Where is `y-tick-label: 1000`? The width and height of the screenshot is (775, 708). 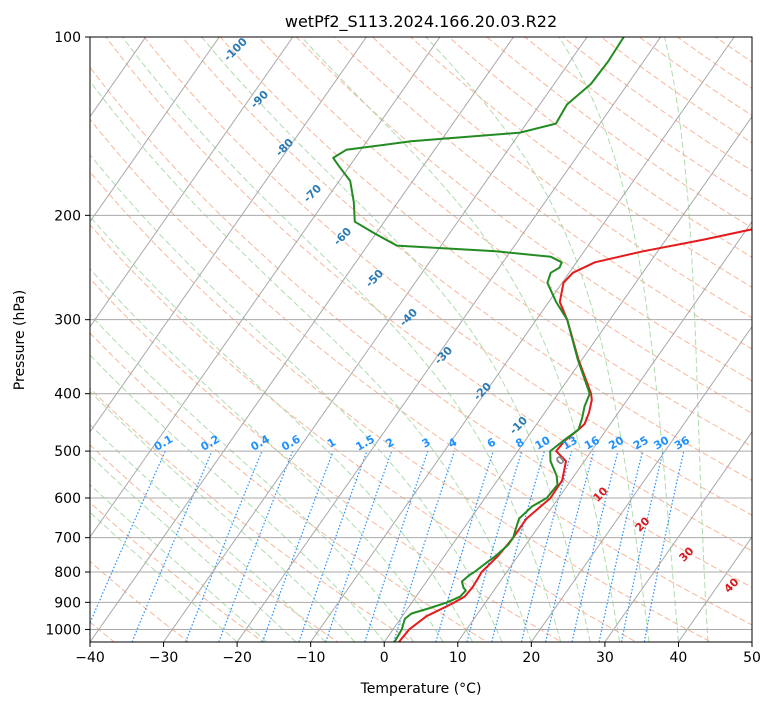
y-tick-label: 1000 is located at coordinates (63, 630).